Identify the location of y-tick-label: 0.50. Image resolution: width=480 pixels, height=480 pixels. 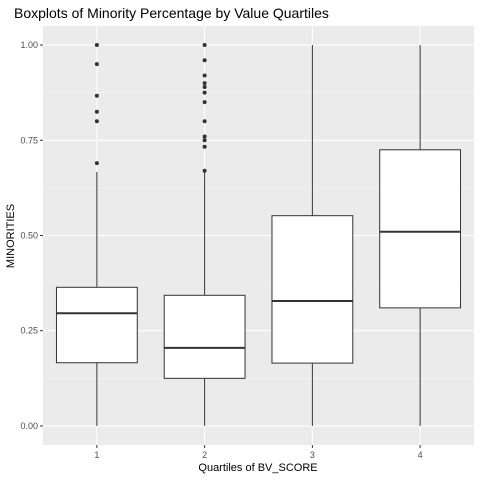
(29, 236).